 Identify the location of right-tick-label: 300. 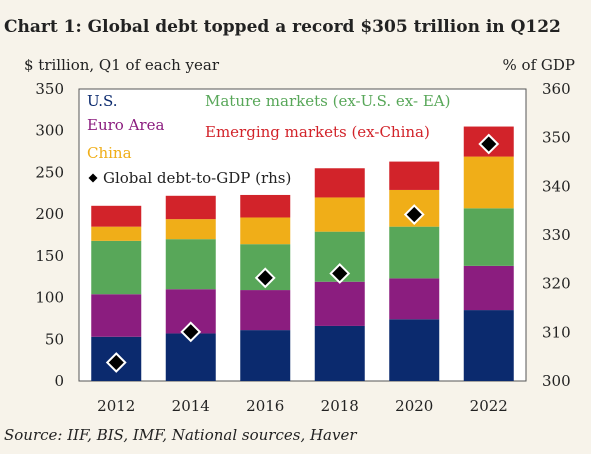
(556, 381).